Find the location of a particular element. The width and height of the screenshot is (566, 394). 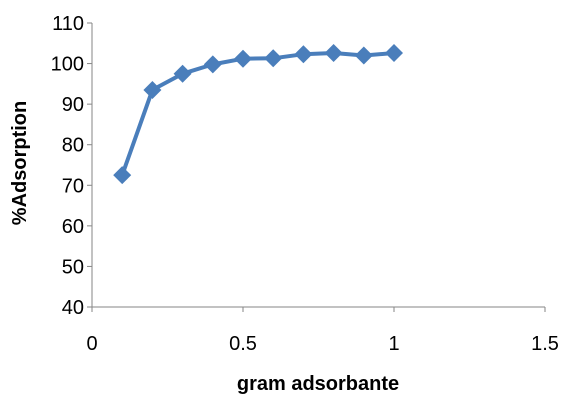

x-tick-label: 0.5 is located at coordinates (243, 344).